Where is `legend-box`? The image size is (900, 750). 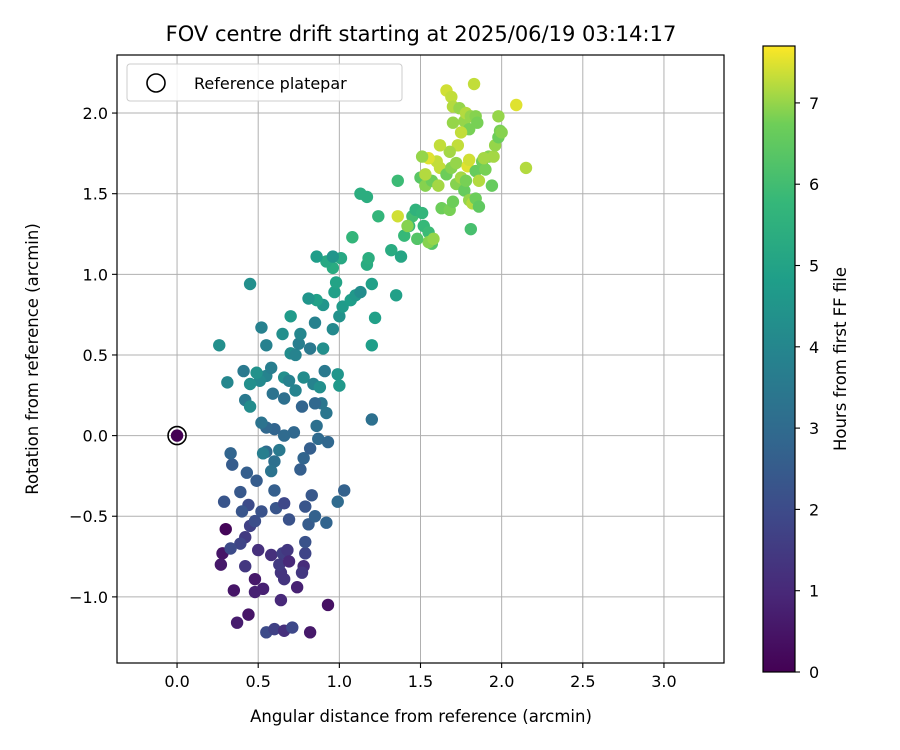 legend-box is located at coordinates (264, 82).